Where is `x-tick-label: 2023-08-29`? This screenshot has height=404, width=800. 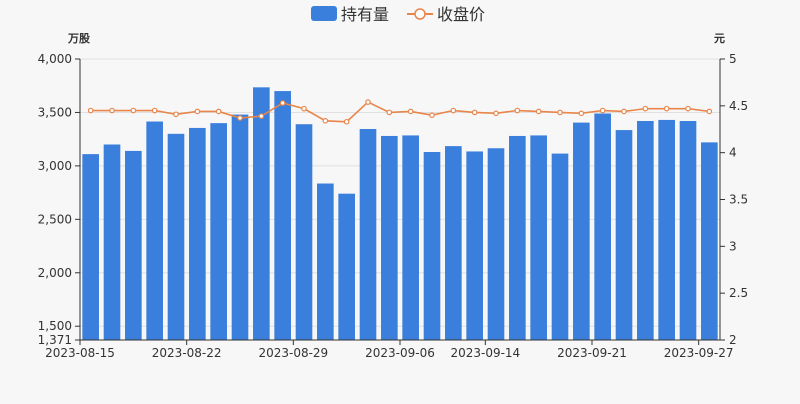
x-tick-label: 2023-08-29 is located at coordinates (293, 353).